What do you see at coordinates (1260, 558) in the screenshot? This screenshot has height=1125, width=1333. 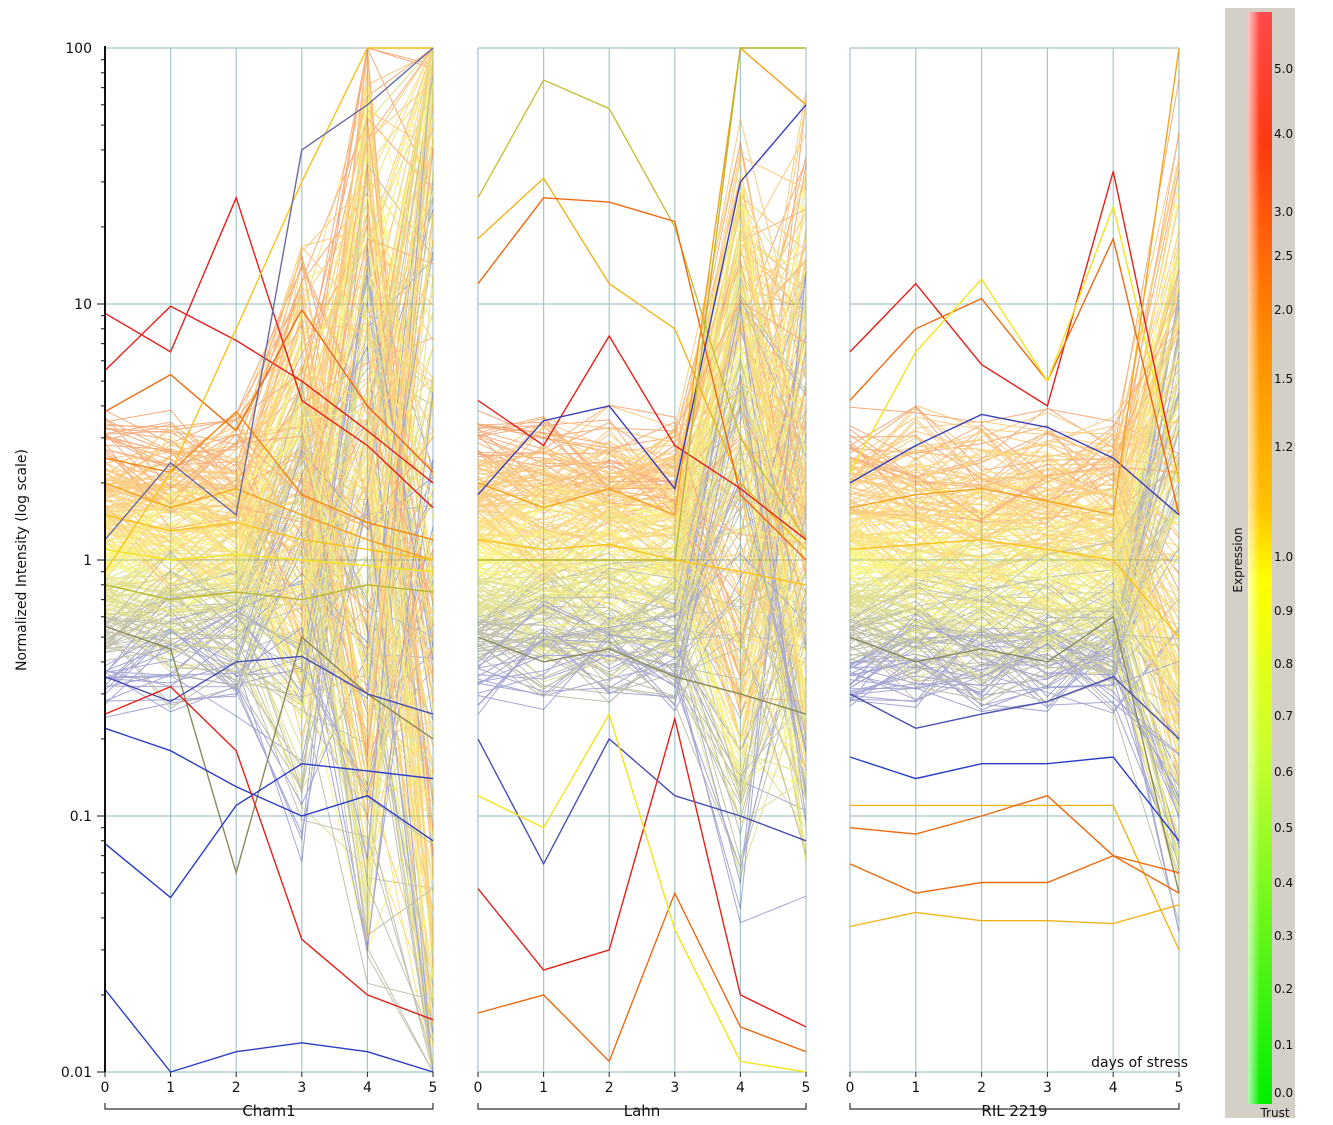 I see `color-legend-fade` at bounding box center [1260, 558].